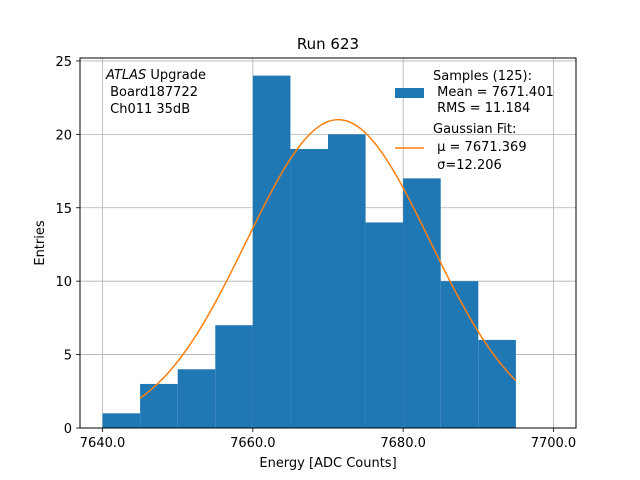  Describe the element at coordinates (63, 209) in the screenshot. I see `y-tick-label: 15` at that location.